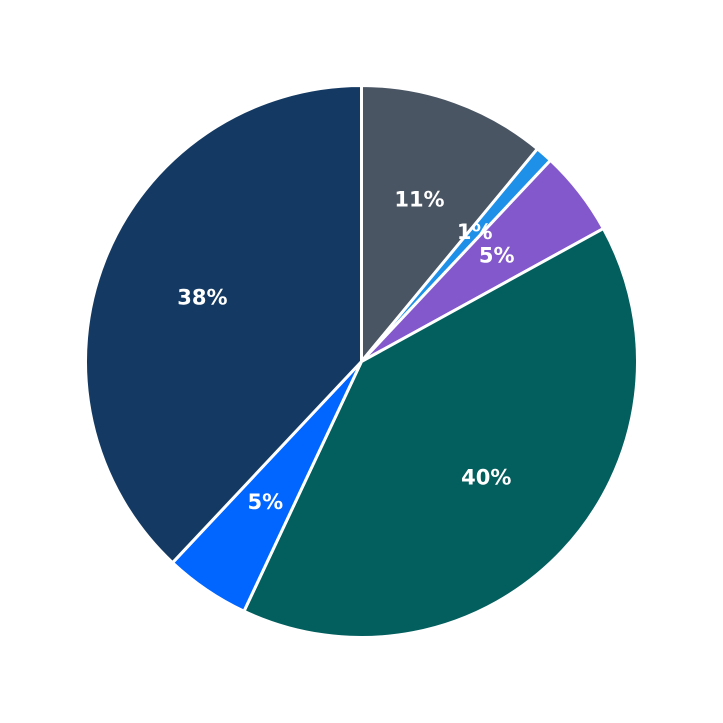 The image size is (723, 723). I want to click on pie-slice, so click(449, 223).